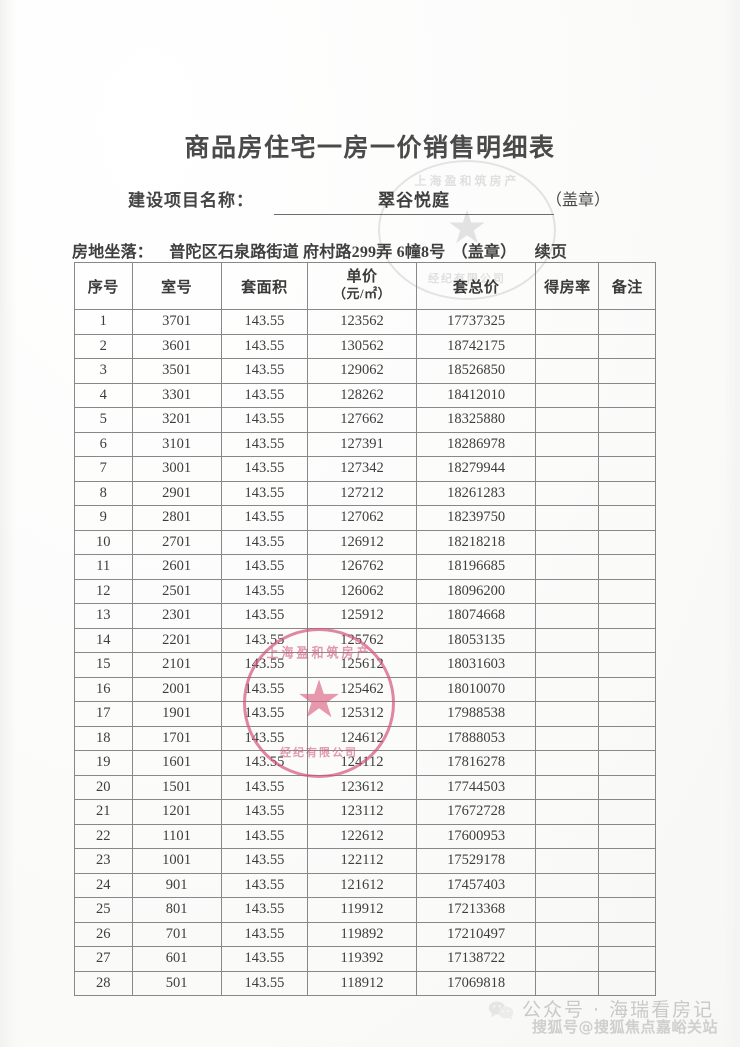 The height and width of the screenshot is (1047, 740). What do you see at coordinates (476, 983) in the screenshot?
I see `cell-total-price: 17069818` at bounding box center [476, 983].